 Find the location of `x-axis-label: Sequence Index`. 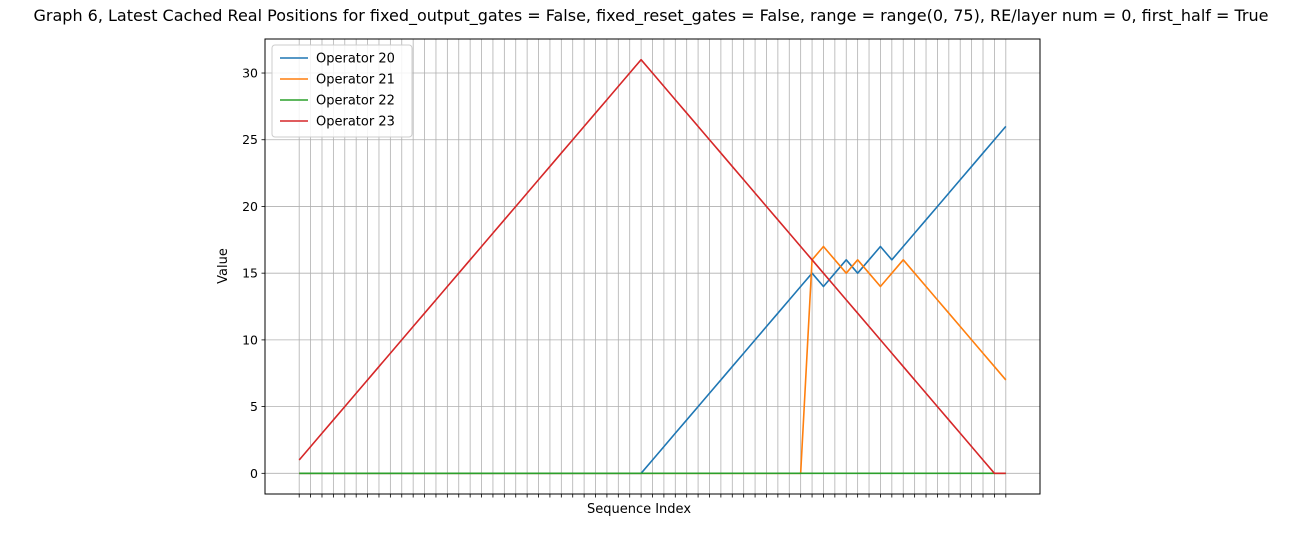

x-axis-label: Sequence Index is located at coordinates (639, 509).